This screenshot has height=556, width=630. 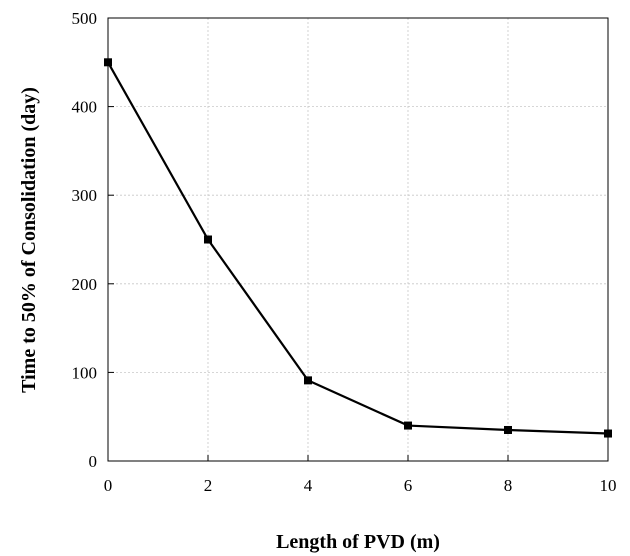 I want to click on x-tick-label: 2, so click(x=208, y=485).